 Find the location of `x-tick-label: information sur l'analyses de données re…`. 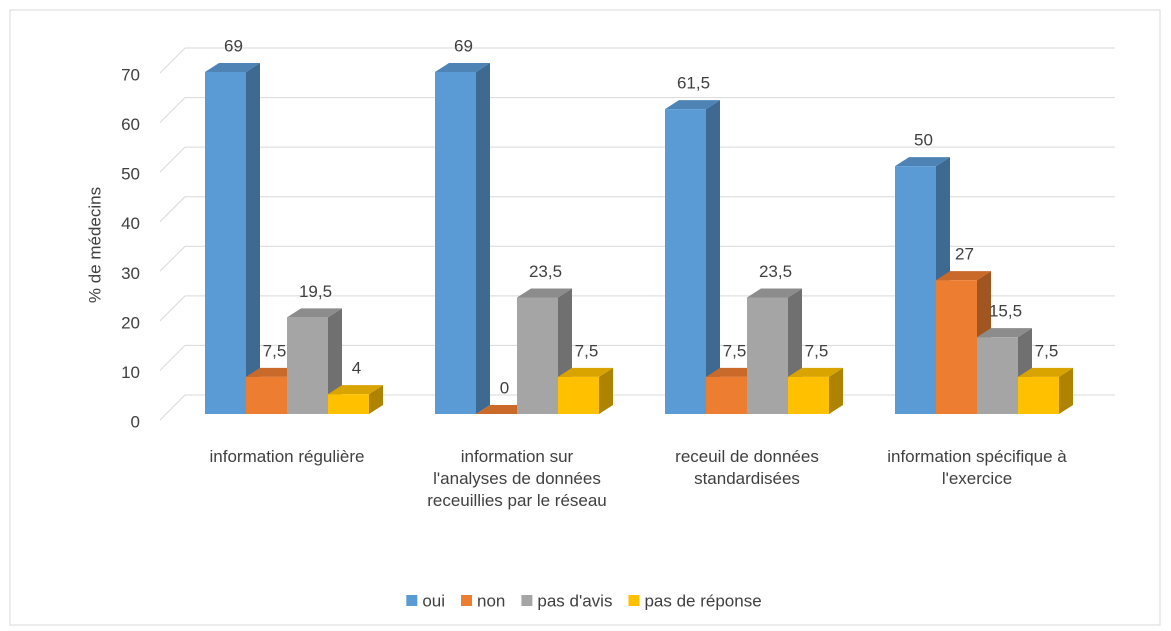

x-tick-label: information sur l'analyses de données re… is located at coordinates (517, 478).